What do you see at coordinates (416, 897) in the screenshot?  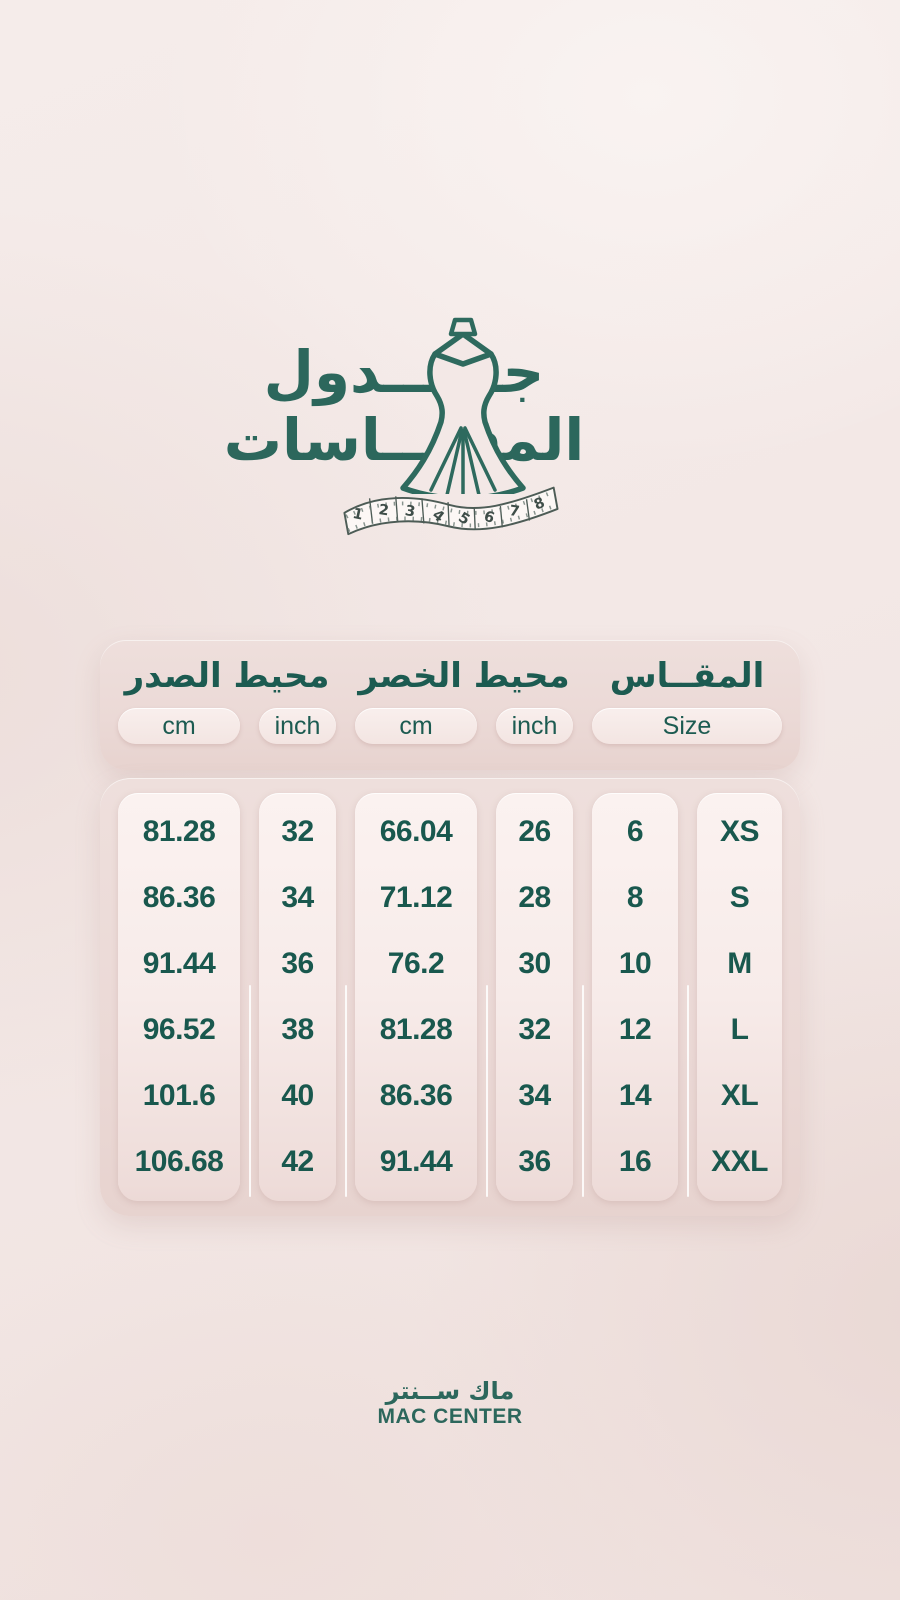 I see `table-cell: 71.12` at bounding box center [416, 897].